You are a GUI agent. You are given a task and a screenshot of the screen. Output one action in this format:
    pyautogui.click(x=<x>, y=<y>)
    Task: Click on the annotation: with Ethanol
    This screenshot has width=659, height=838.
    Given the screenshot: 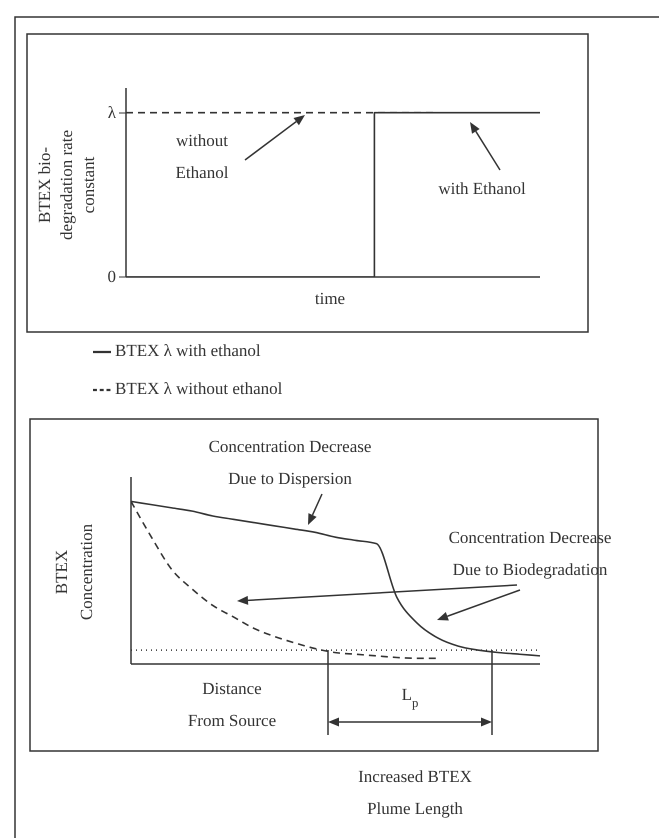 What is the action you would take?
    pyautogui.click(x=482, y=188)
    